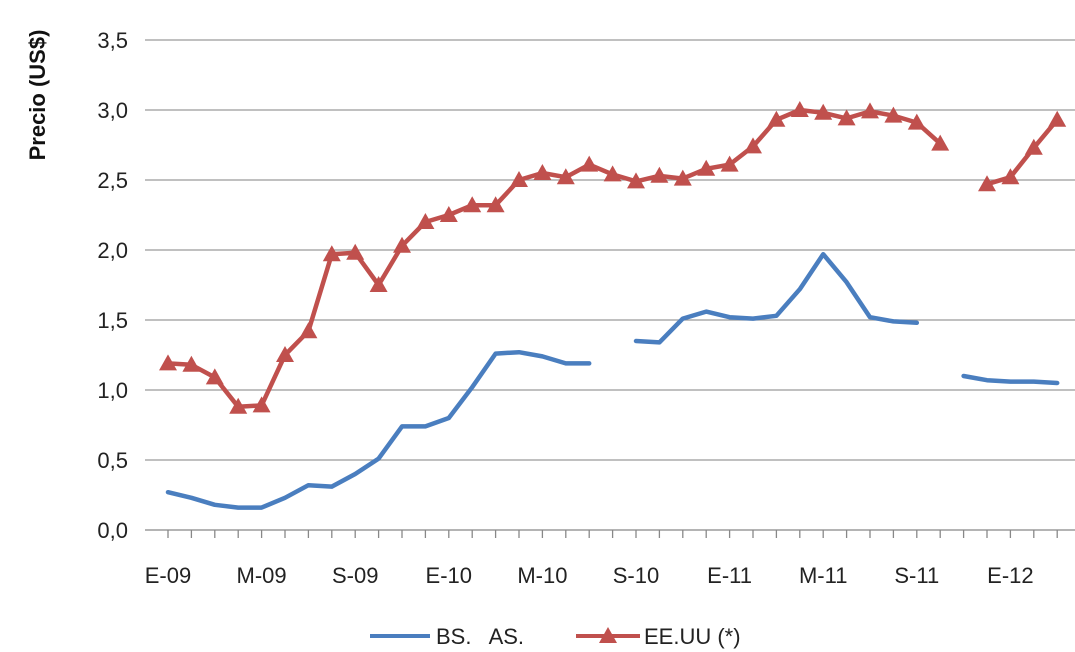 The image size is (1075, 652). Describe the element at coordinates (555, 636) in the screenshot. I see `legend: BS. AS. EE.UU (*)` at that location.